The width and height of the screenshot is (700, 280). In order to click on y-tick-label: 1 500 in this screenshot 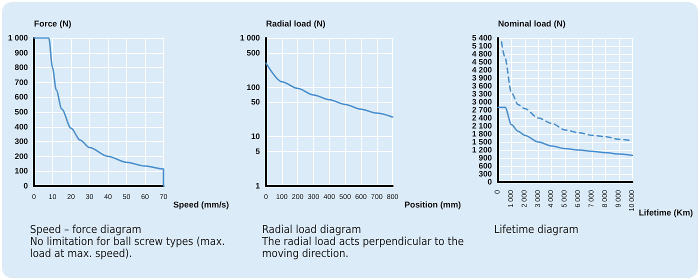, I will do `click(482, 142)`.